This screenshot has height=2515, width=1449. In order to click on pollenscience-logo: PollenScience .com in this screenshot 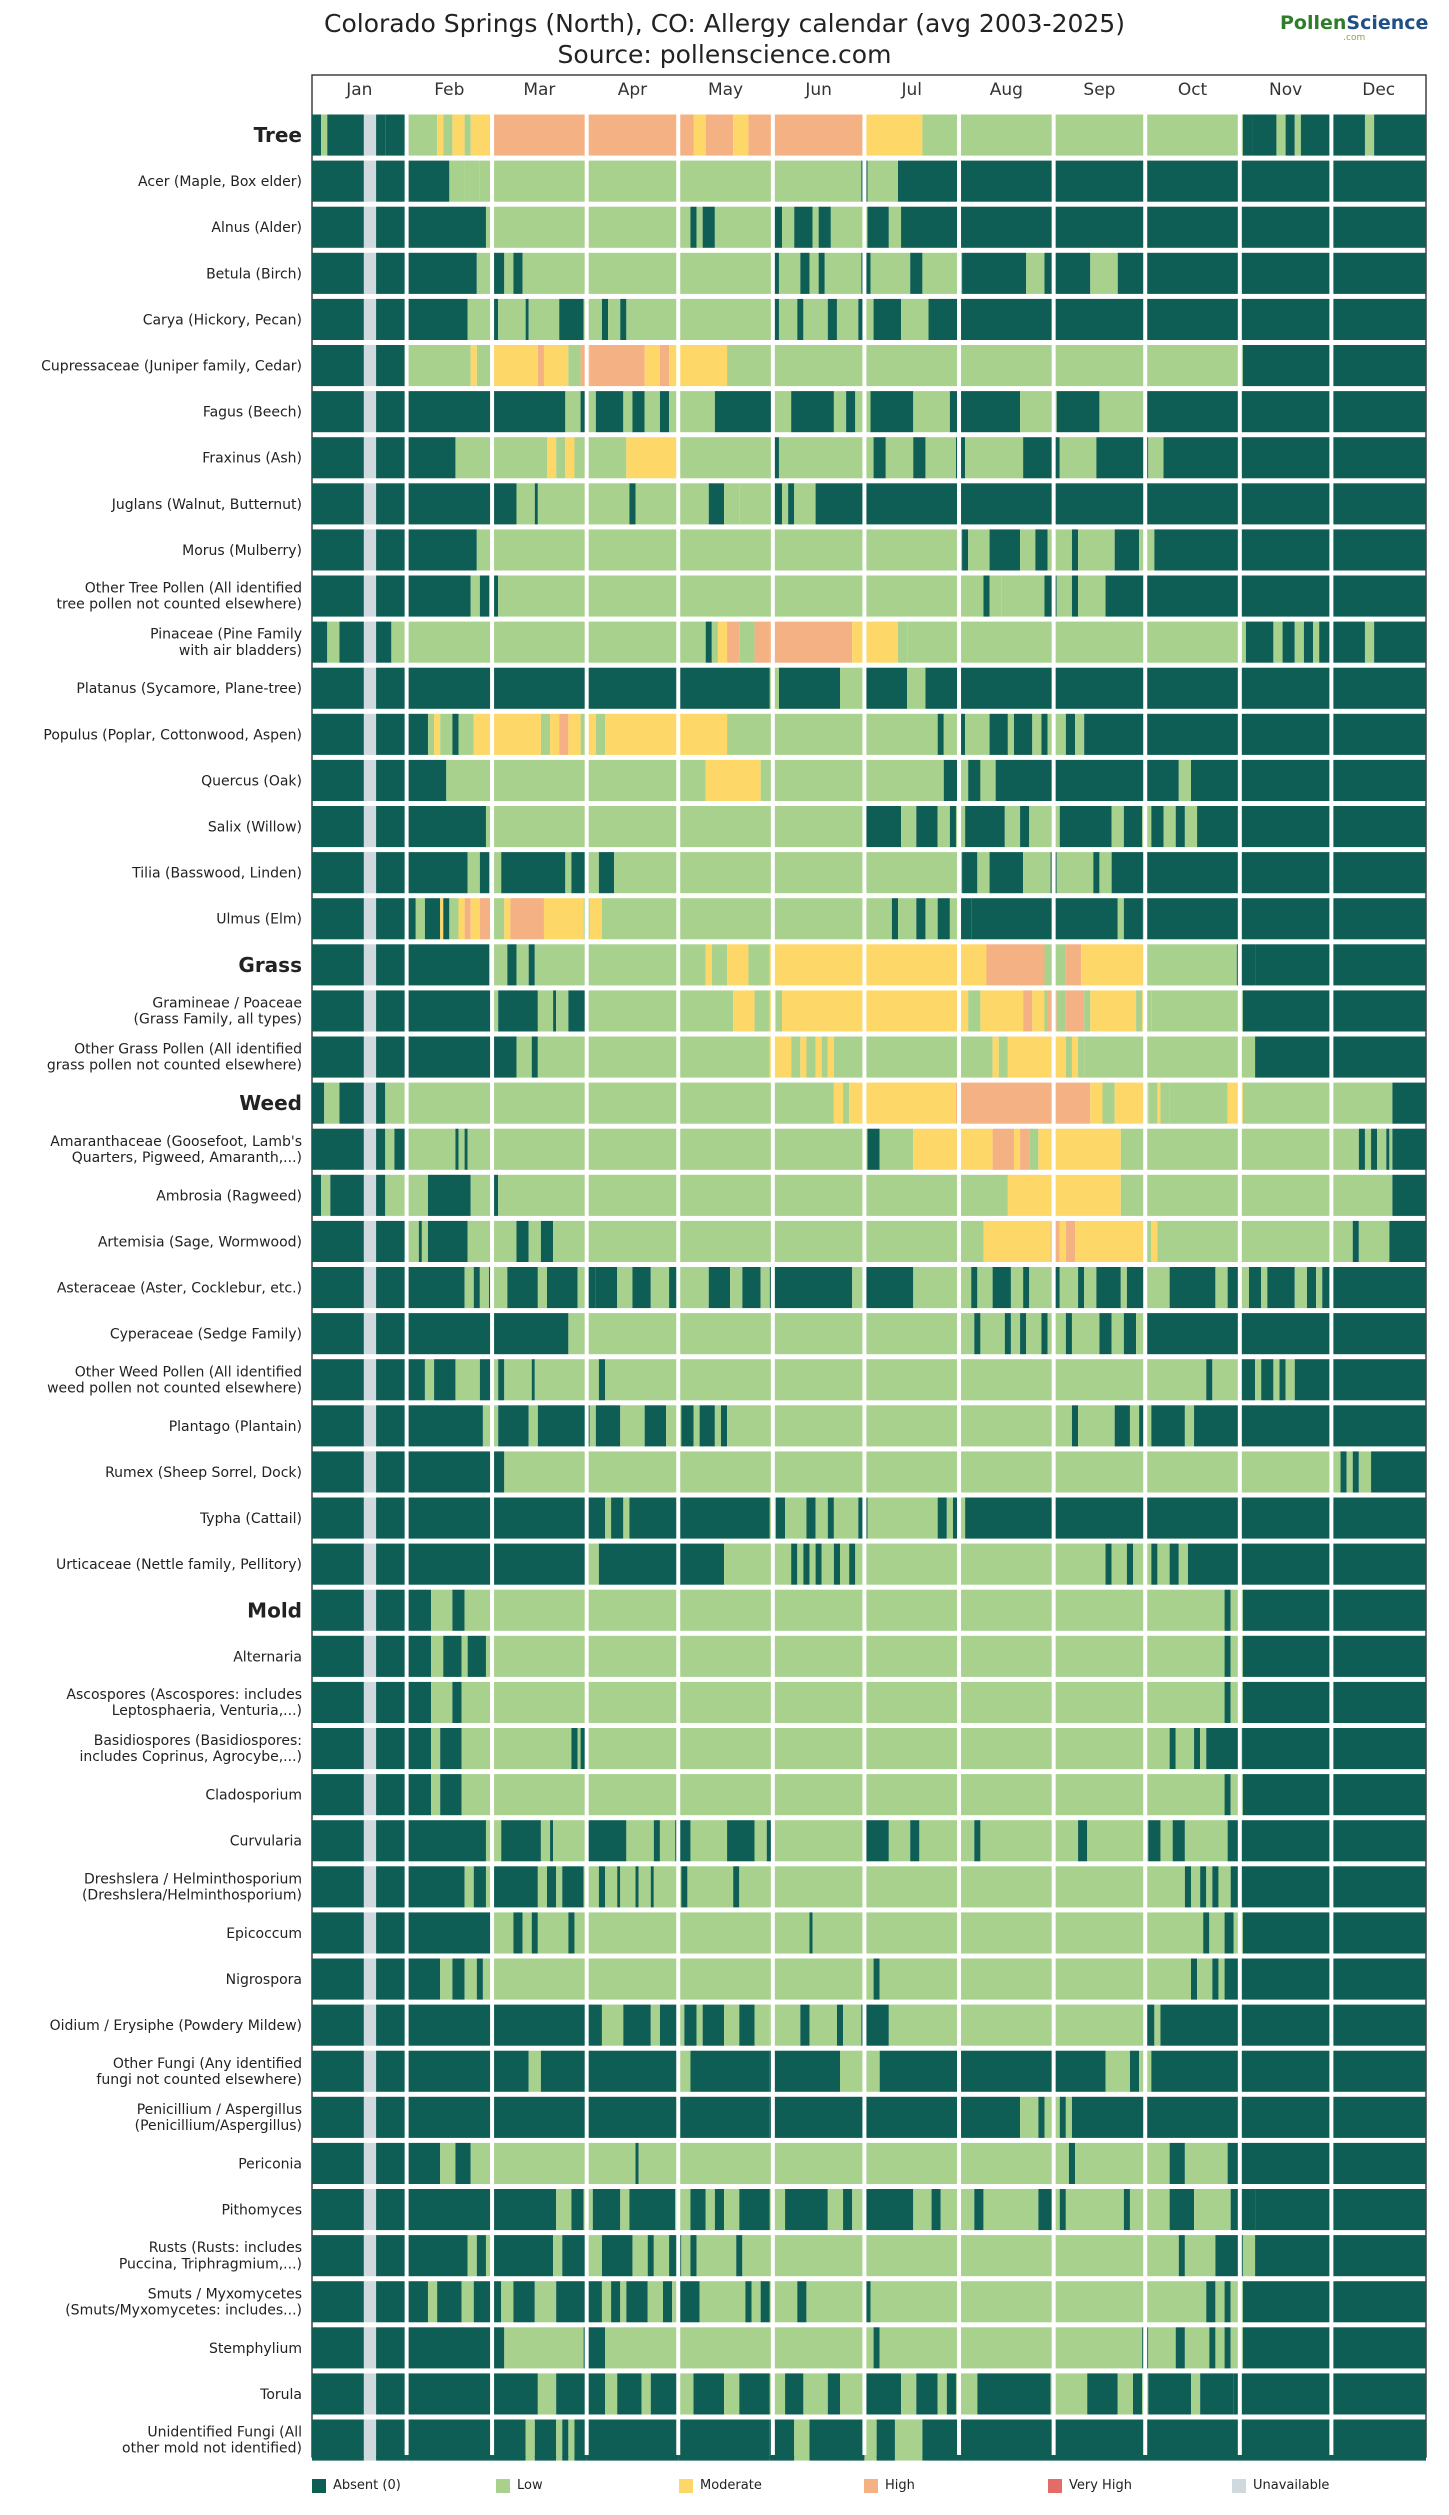, I will do `click(1354, 28)`.